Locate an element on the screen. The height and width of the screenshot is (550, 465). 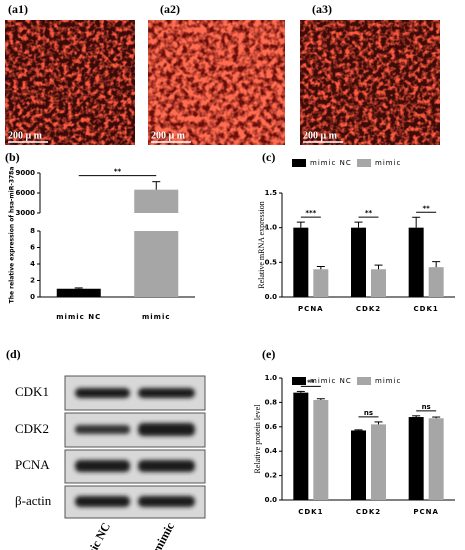
blot-lane-label: mimic NC is located at coordinates (94, 535).